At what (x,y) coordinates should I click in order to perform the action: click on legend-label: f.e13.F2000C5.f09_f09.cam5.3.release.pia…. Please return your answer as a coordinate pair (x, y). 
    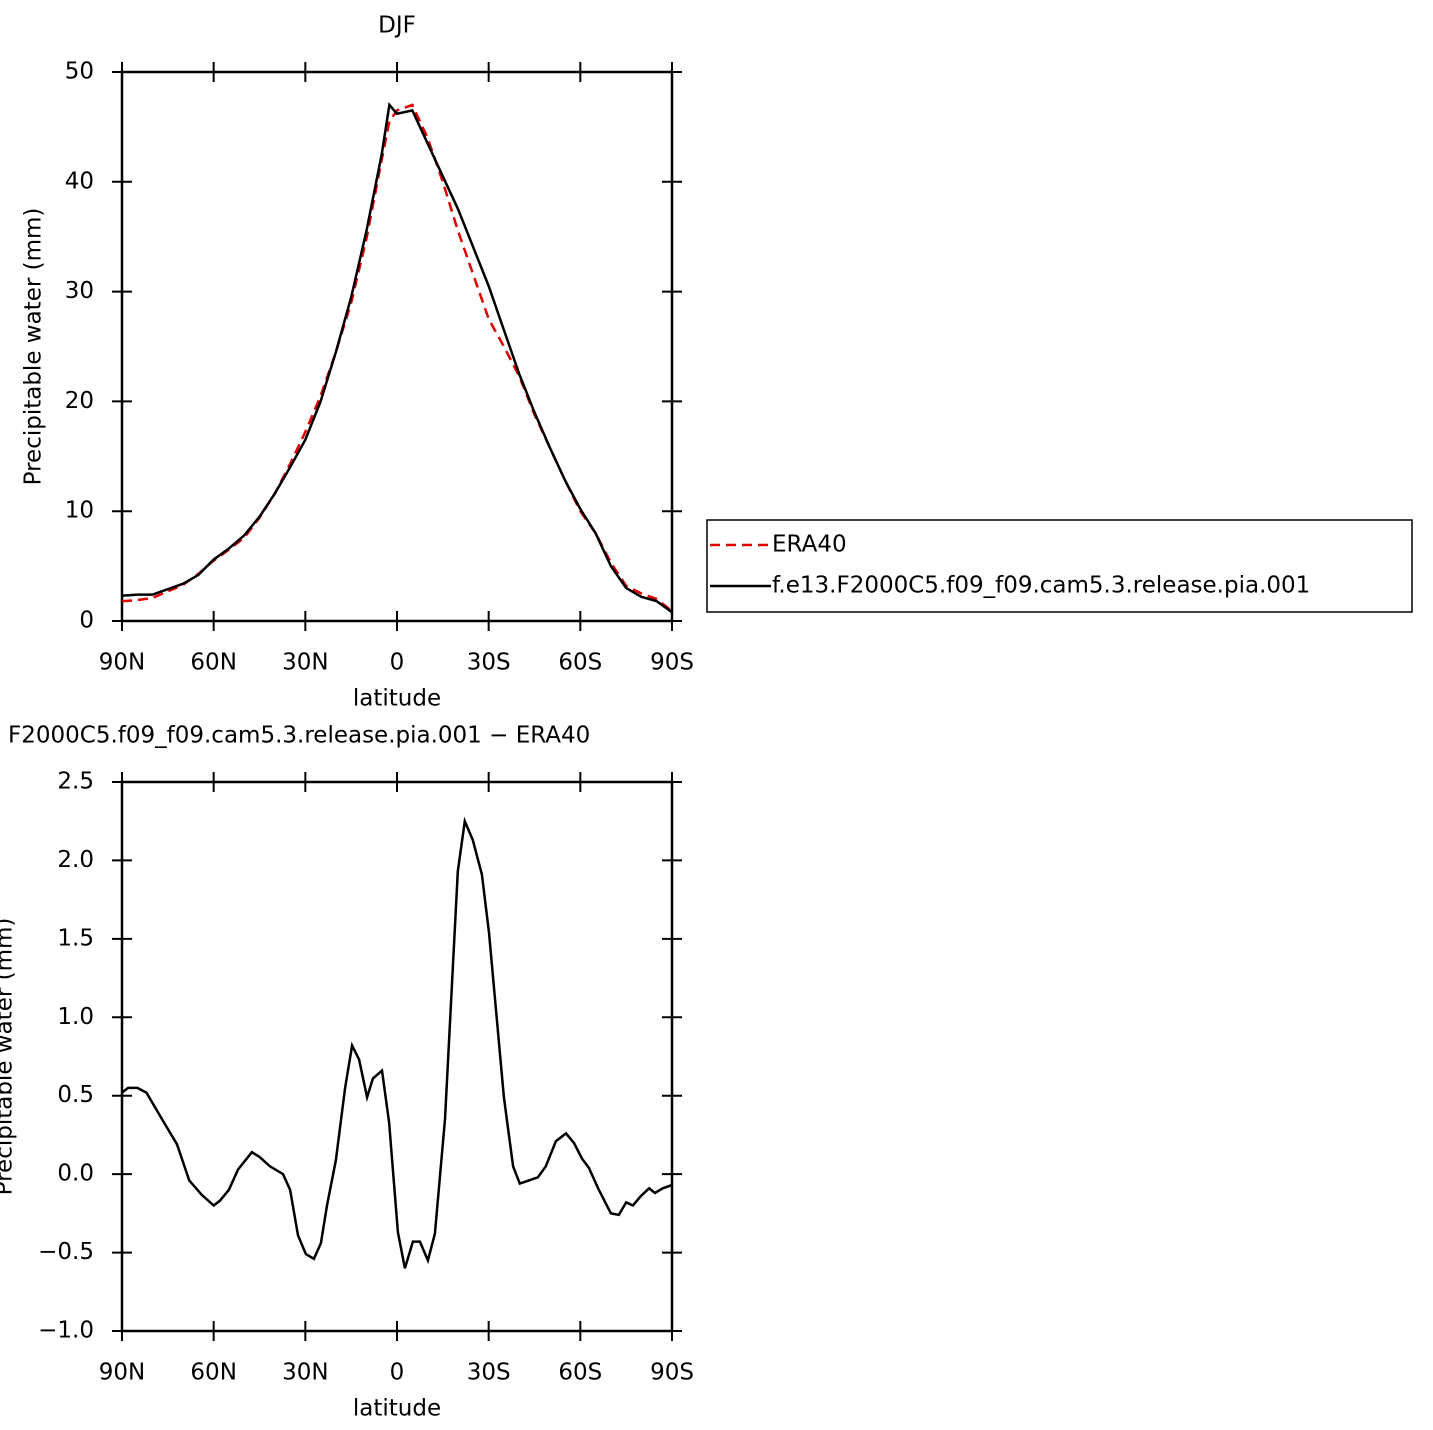
    Looking at the image, I should click on (1041, 586).